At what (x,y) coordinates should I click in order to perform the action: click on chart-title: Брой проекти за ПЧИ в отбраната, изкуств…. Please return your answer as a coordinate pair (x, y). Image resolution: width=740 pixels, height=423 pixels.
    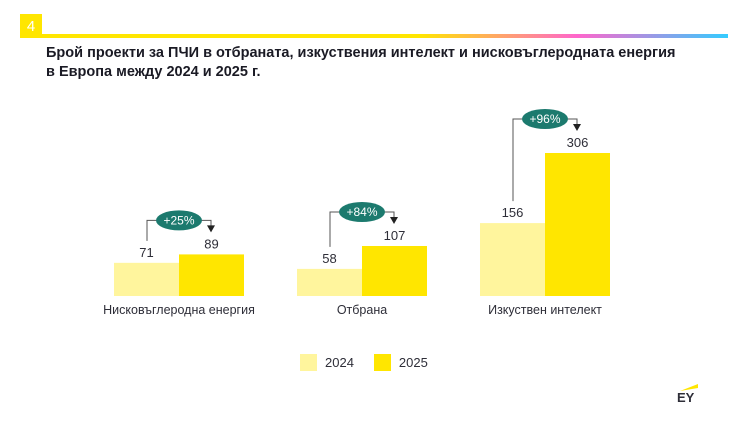
    Looking at the image, I should click on (376, 63).